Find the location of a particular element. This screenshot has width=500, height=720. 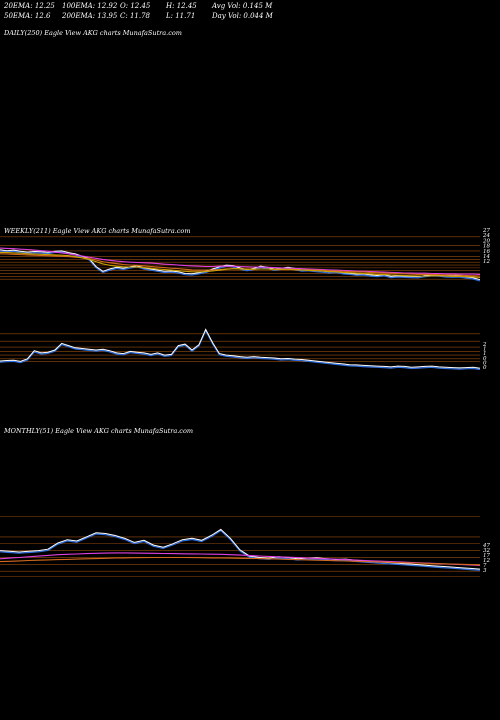

y-tick-label: 14 is located at coordinates (486, 257).